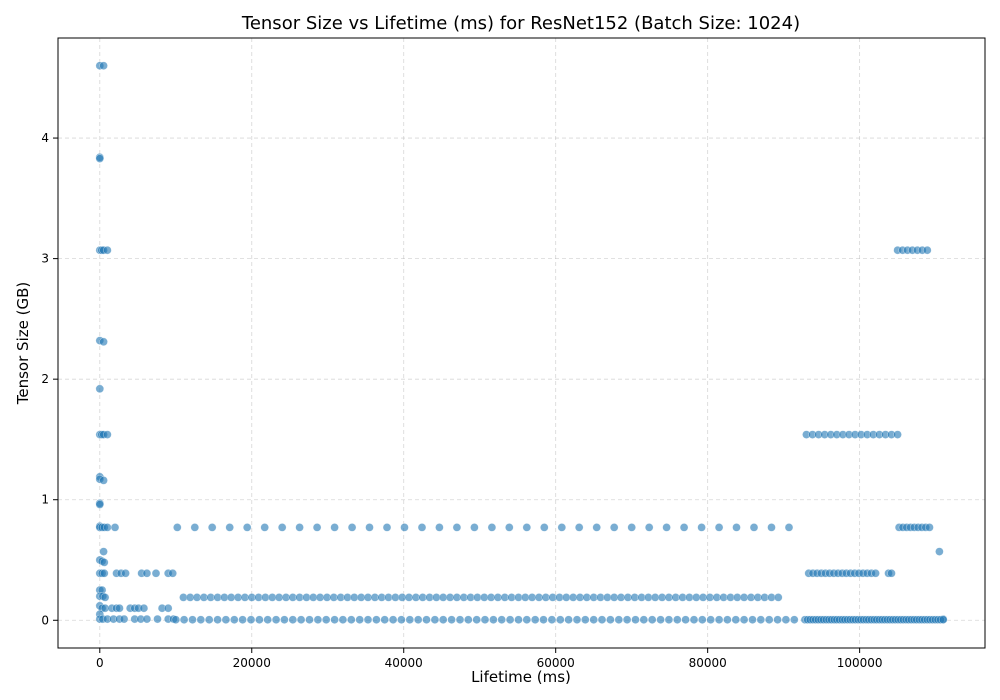 This screenshot has height=700, width=1000. Describe the element at coordinates (252, 663) in the screenshot. I see `x-tick-label: 20000` at that location.